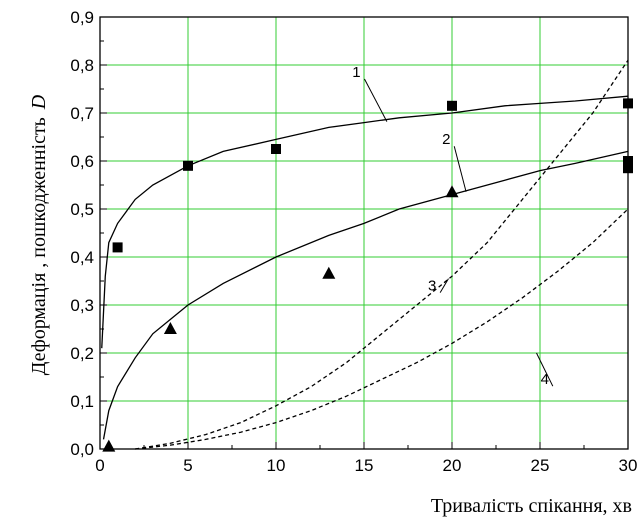 The image size is (638, 521). What do you see at coordinates (531, 506) in the screenshot?
I see `x-axis-title: Тривалість спікання, хв` at bounding box center [531, 506].